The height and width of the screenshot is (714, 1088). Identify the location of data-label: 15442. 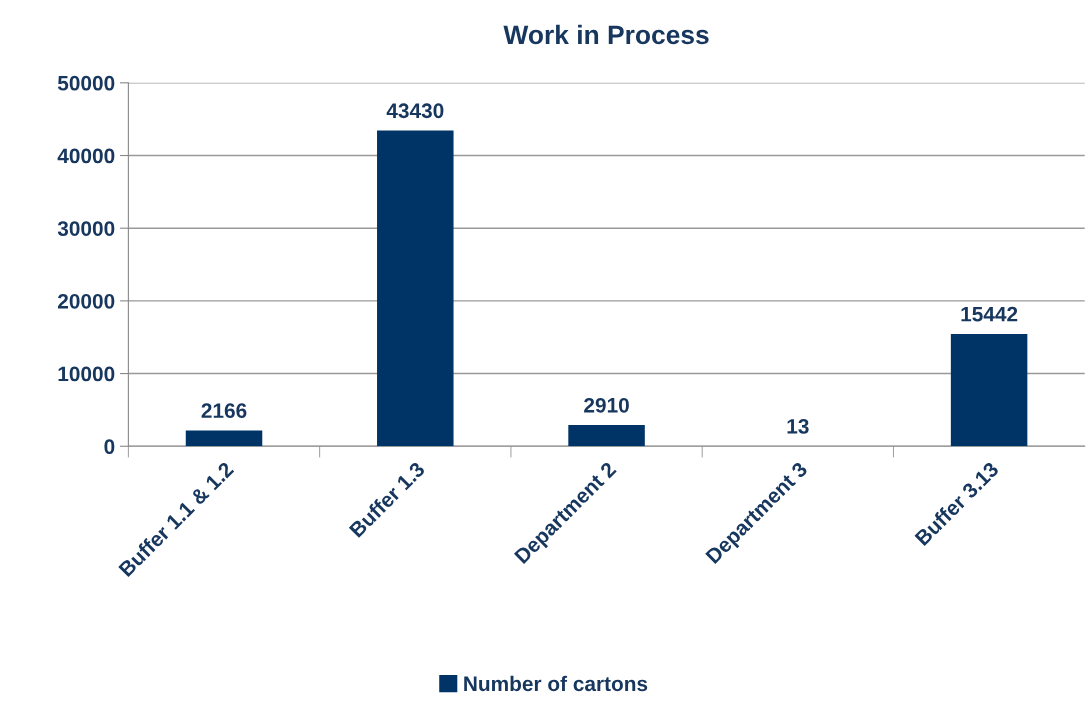
(989, 314).